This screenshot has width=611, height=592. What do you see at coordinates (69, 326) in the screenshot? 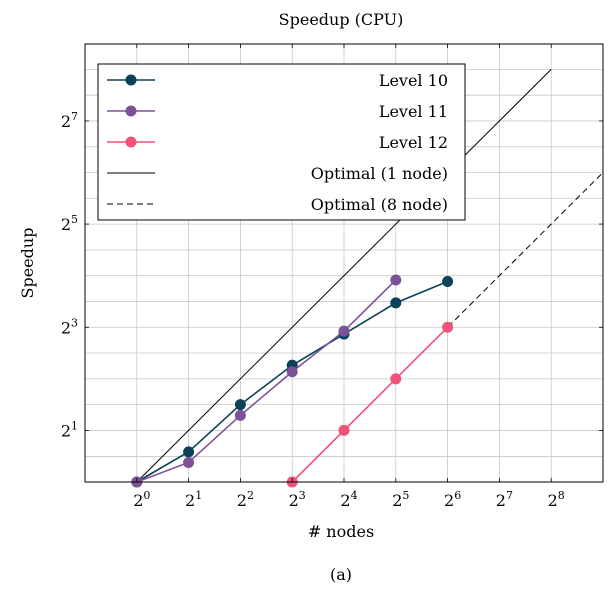
I see `y-tick-label: 23` at bounding box center [69, 326].